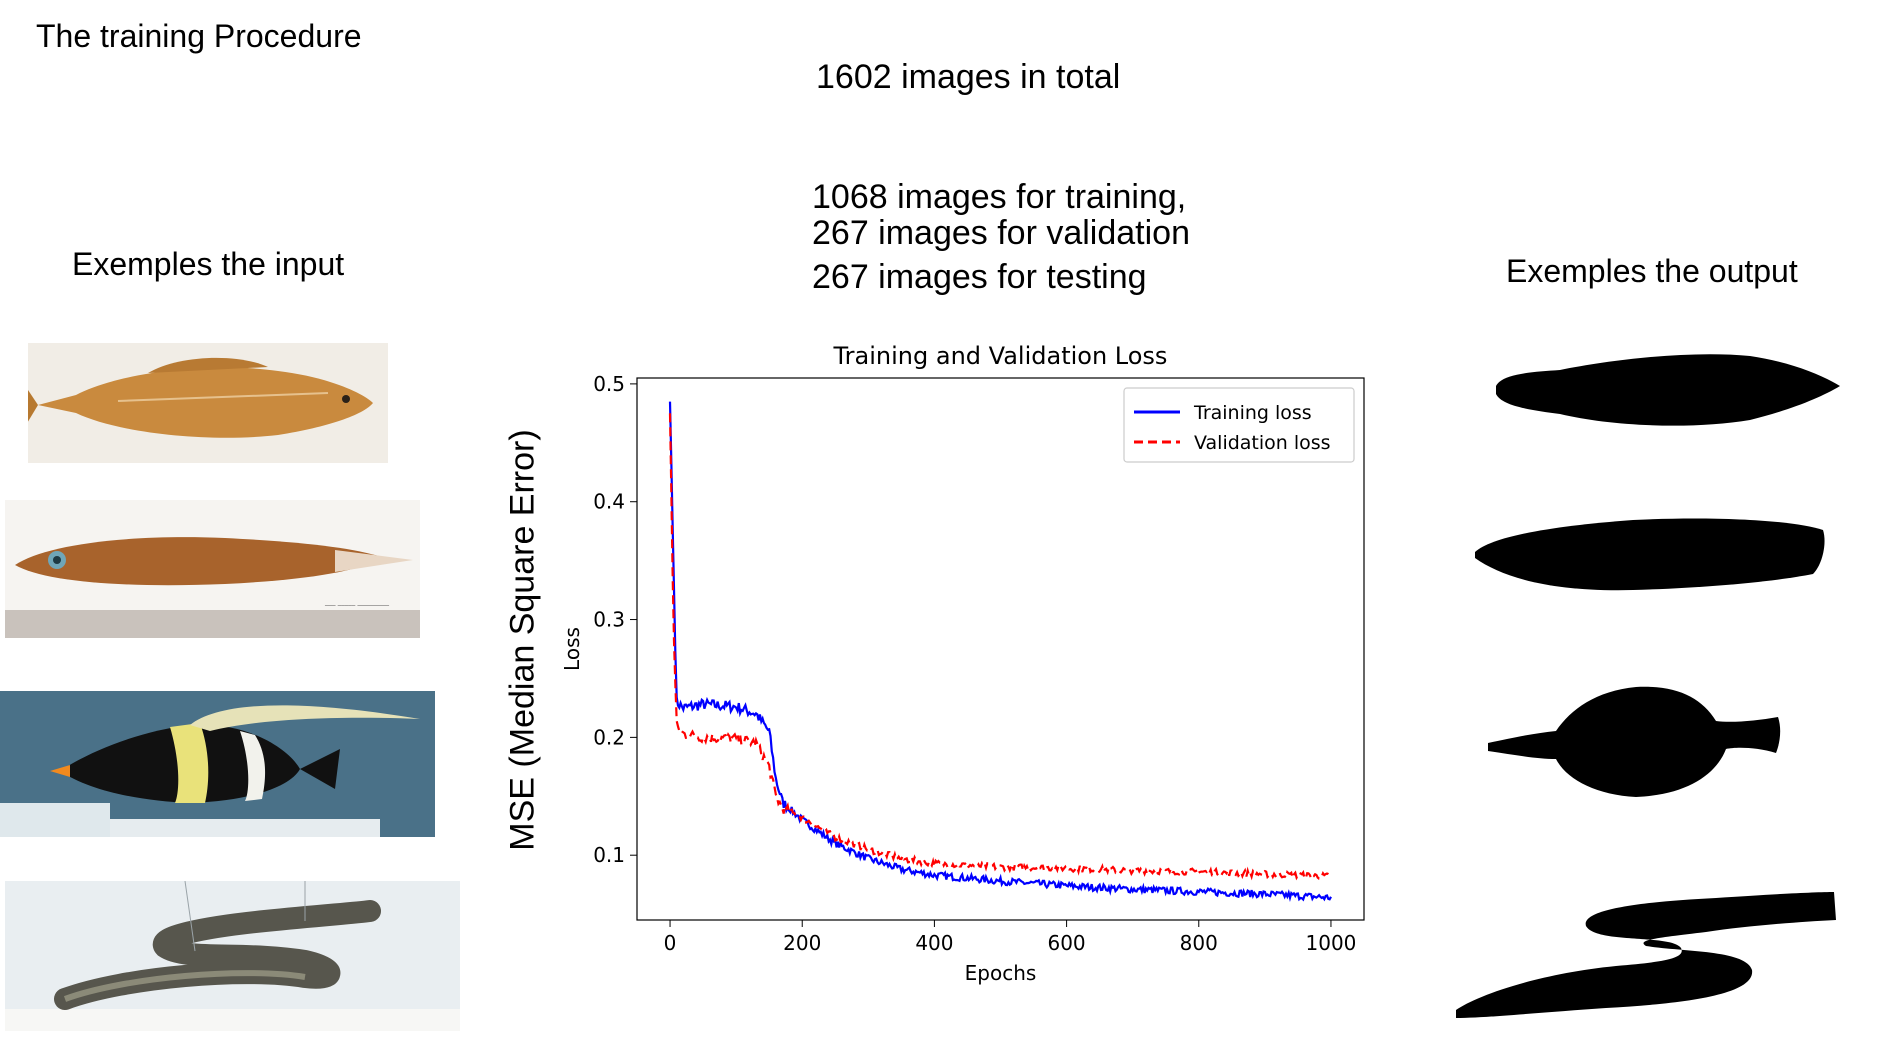 Image resolution: width=1894 pixels, height=1055 pixels. What do you see at coordinates (217, 764) in the screenshot?
I see `input-example-moorish-idol` at bounding box center [217, 764].